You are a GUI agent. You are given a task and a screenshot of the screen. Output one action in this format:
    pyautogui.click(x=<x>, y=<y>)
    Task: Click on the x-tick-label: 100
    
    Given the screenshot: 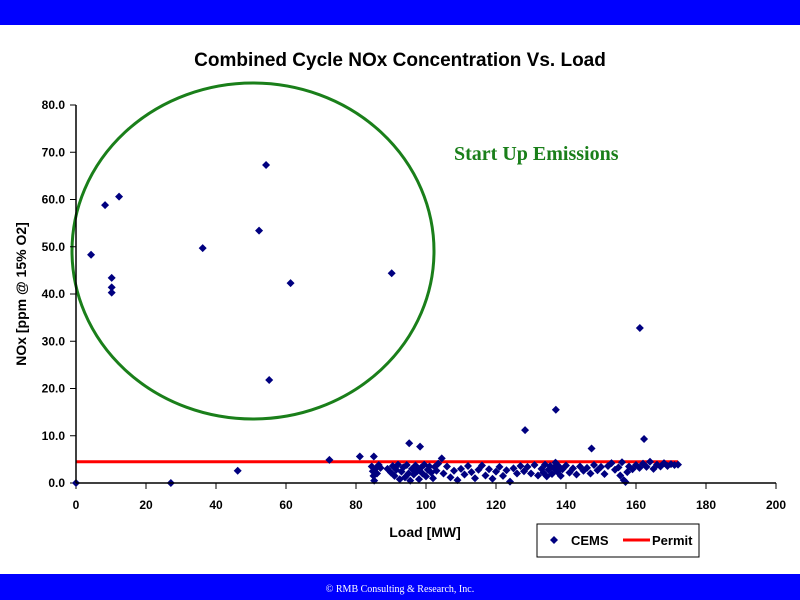 What is the action you would take?
    pyautogui.click(x=426, y=505)
    